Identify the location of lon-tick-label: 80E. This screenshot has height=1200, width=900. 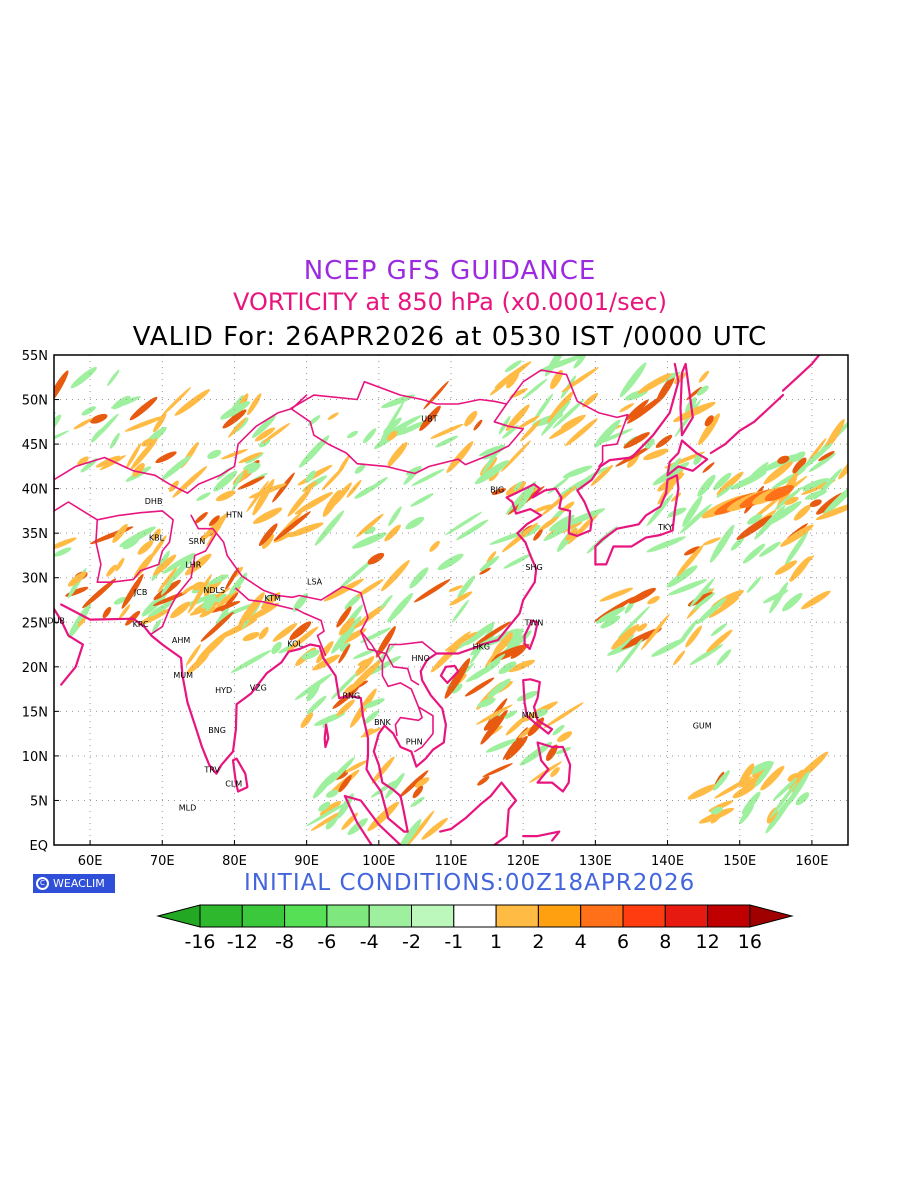
(234, 861).